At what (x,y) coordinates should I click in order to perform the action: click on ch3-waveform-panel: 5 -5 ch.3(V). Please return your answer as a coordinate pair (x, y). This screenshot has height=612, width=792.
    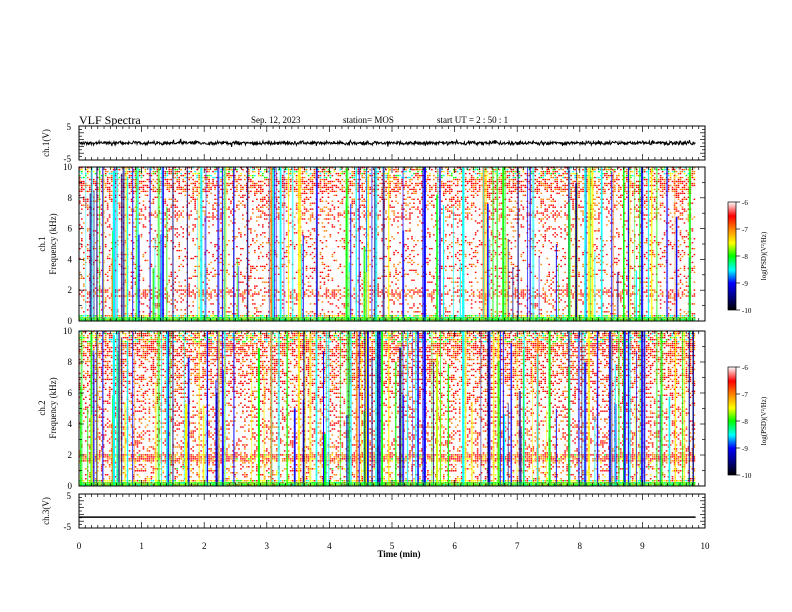
    Looking at the image, I should click on (373, 511).